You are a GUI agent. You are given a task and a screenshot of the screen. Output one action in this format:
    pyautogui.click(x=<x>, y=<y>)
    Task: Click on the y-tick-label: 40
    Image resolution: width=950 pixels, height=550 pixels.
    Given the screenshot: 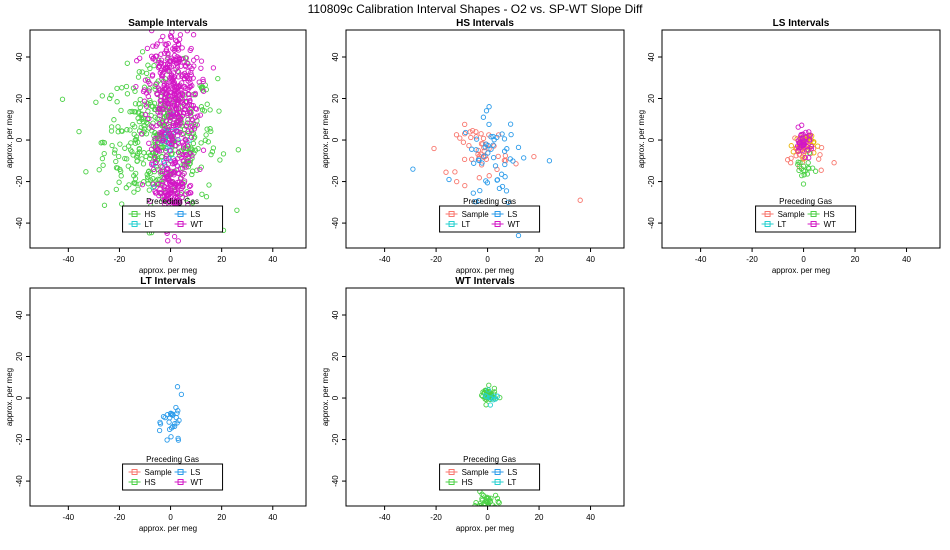 What is the action you would take?
    pyautogui.click(x=651, y=56)
    